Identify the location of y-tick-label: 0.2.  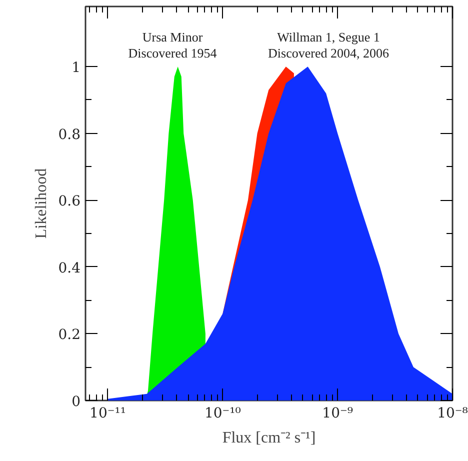
(69, 335).